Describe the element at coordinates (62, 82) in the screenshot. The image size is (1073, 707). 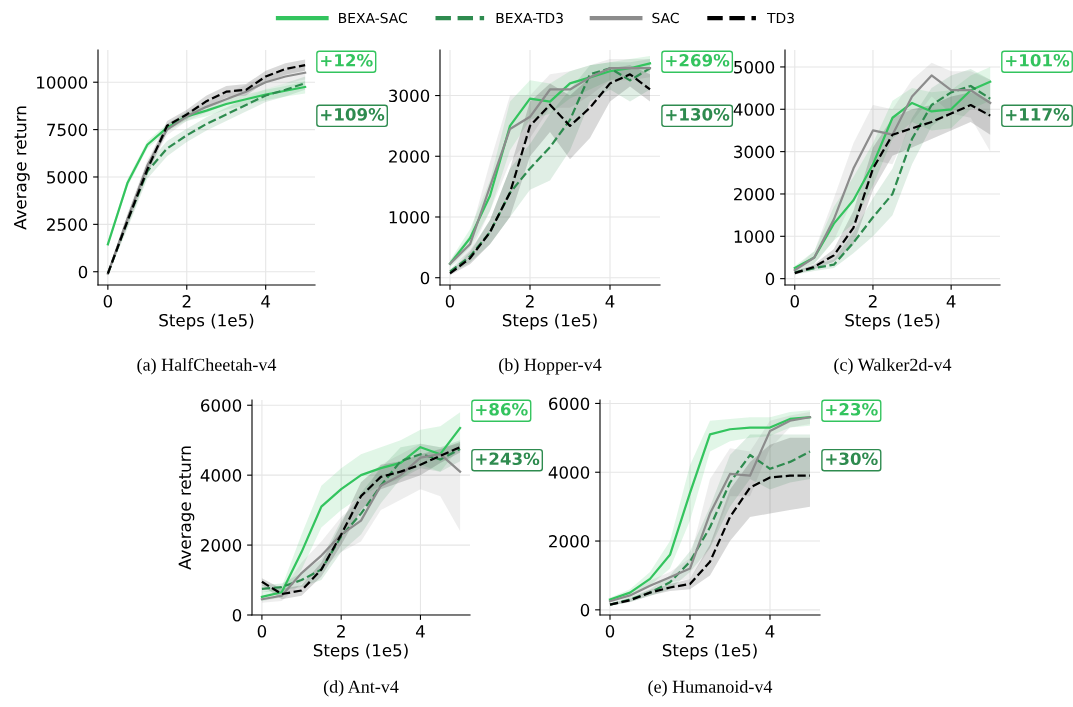
I see `y-tick-label: 10000` at that location.